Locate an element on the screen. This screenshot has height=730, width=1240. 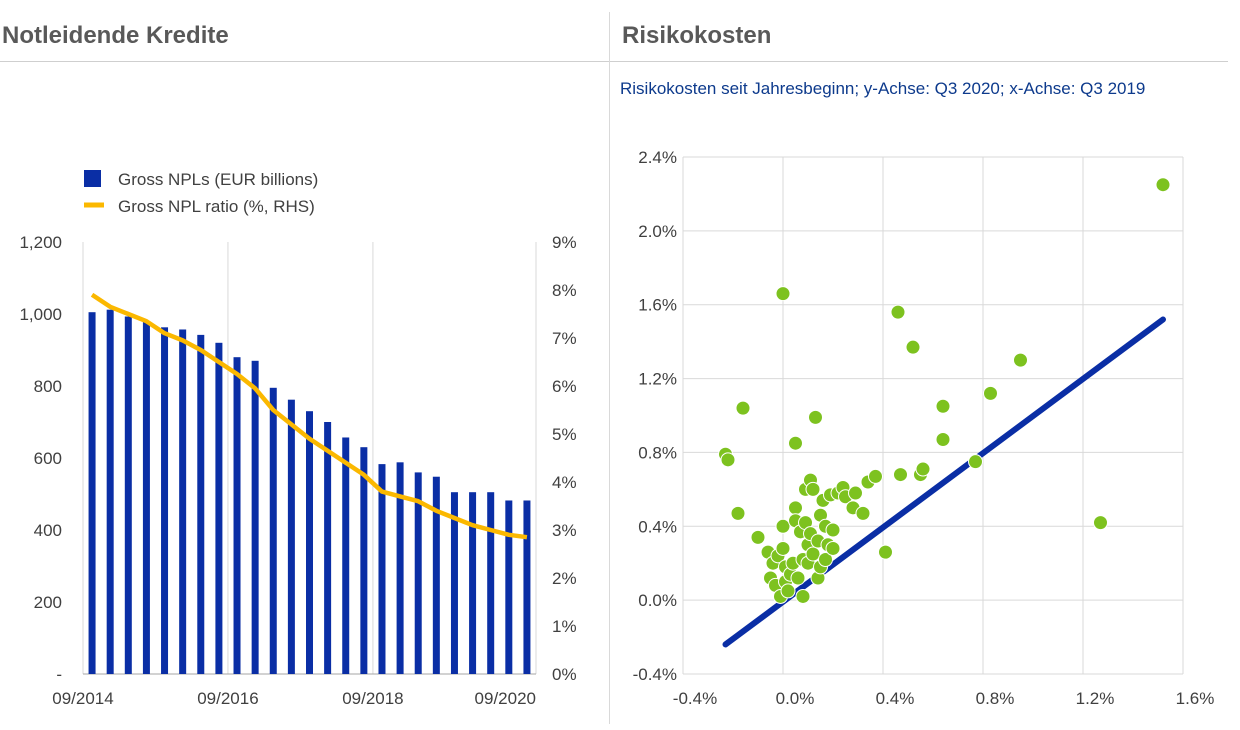
scatter-x-tick: 1.2% is located at coordinates (1095, 698).